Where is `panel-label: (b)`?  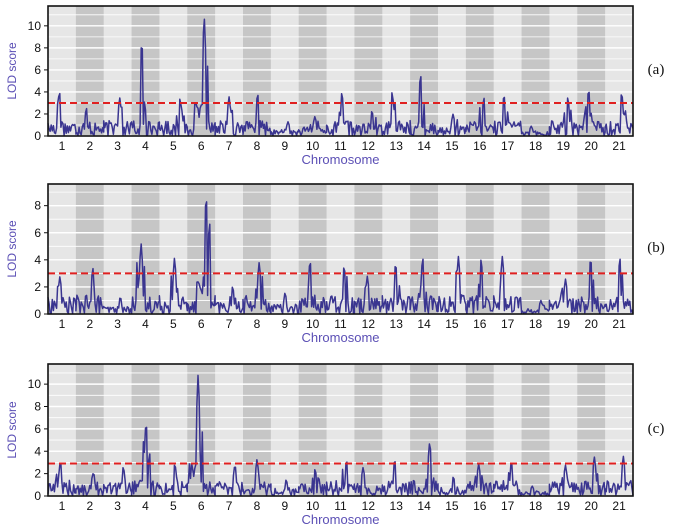
panel-label: (b) is located at coordinates (656, 248).